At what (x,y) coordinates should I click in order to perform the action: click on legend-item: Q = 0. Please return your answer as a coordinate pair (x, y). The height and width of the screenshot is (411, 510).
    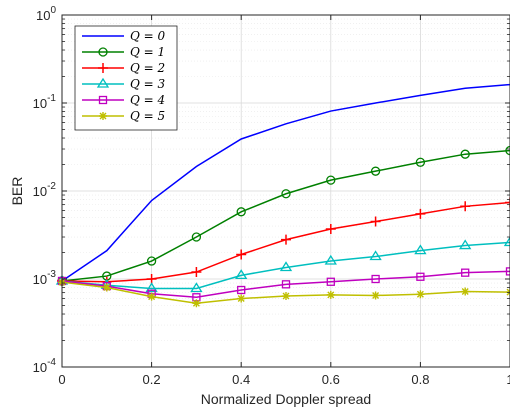
    Looking at the image, I should click on (124, 36).